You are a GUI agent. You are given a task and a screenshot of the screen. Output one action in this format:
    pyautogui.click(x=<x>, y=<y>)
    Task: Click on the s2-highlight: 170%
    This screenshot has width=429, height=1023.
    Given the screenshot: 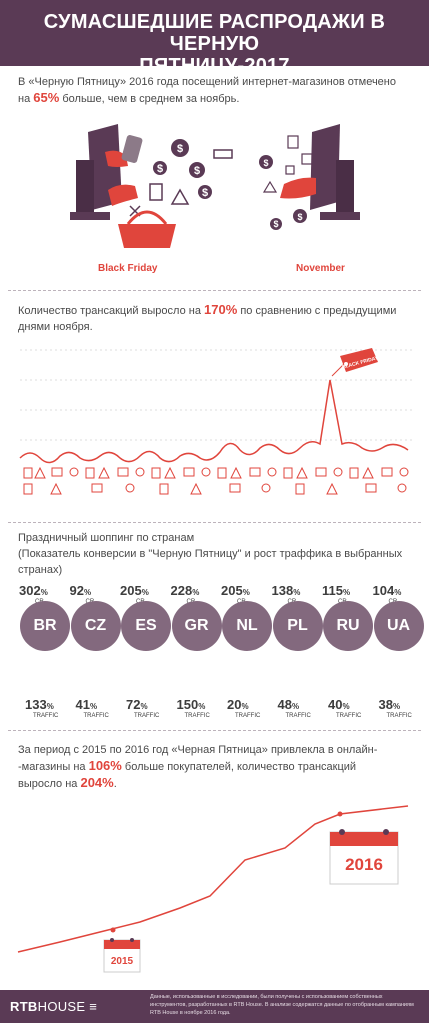 What is the action you would take?
    pyautogui.click(x=221, y=309)
    